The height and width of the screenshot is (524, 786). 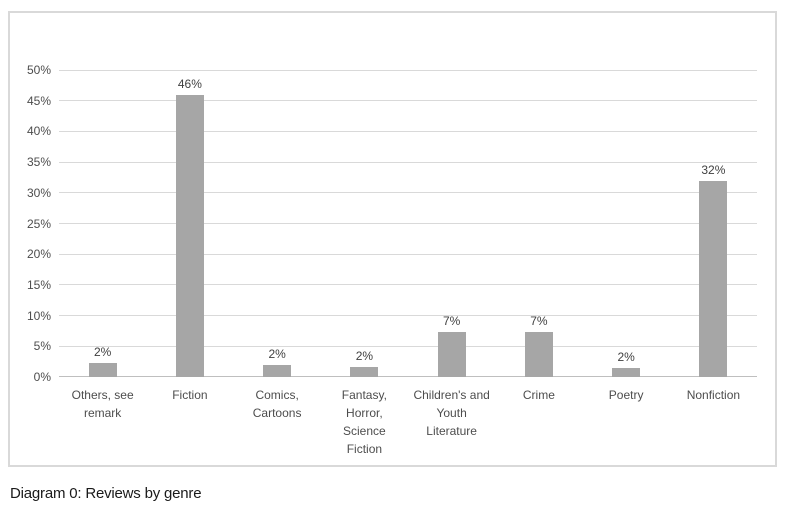 I want to click on category-label-line: Poetry, so click(x=626, y=395).